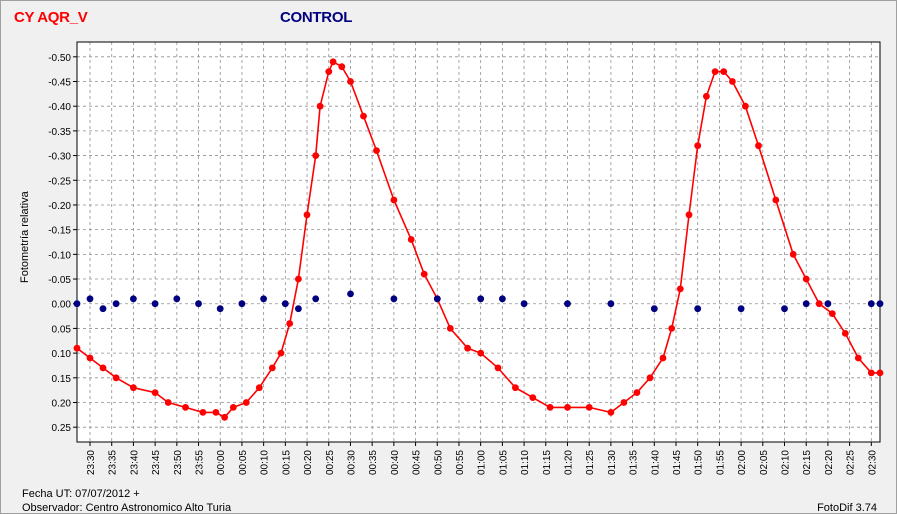 Image resolution: width=897 pixels, height=514 pixels. Describe the element at coordinates (351, 462) in the screenshot. I see `x-tick-label: 00:30` at that location.